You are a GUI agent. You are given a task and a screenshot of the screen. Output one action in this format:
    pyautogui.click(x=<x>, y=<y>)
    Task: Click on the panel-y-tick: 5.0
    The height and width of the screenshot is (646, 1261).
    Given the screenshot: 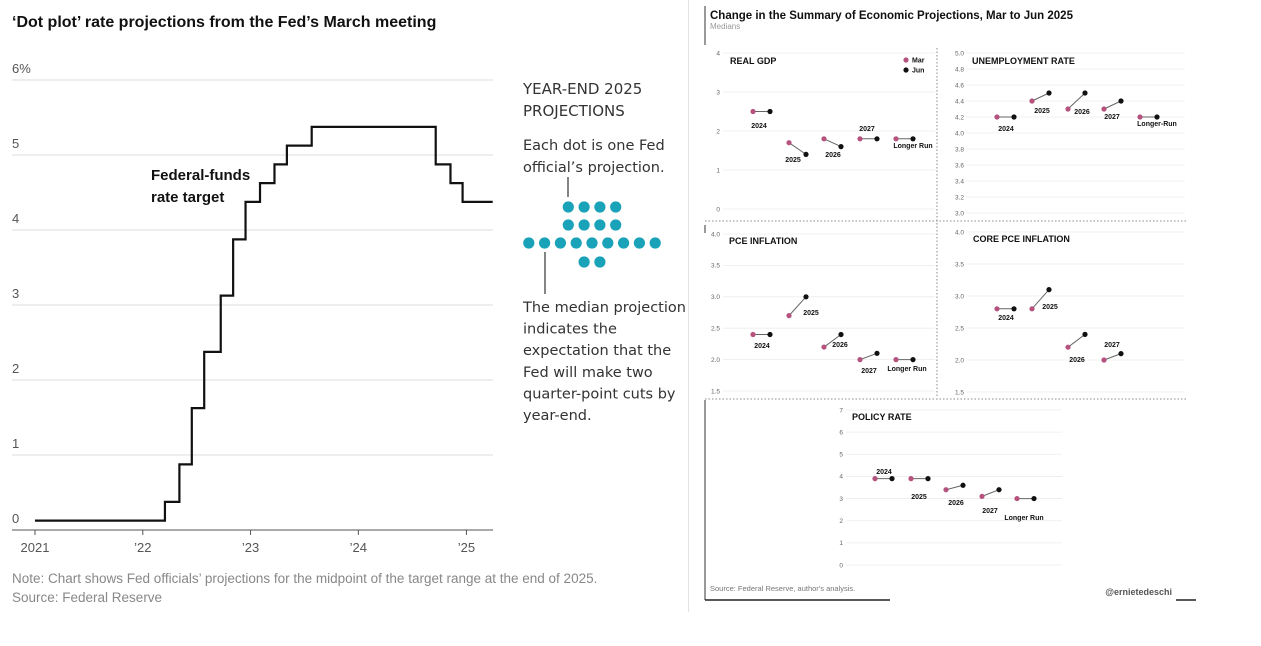 What is the action you would take?
    pyautogui.click(x=959, y=53)
    